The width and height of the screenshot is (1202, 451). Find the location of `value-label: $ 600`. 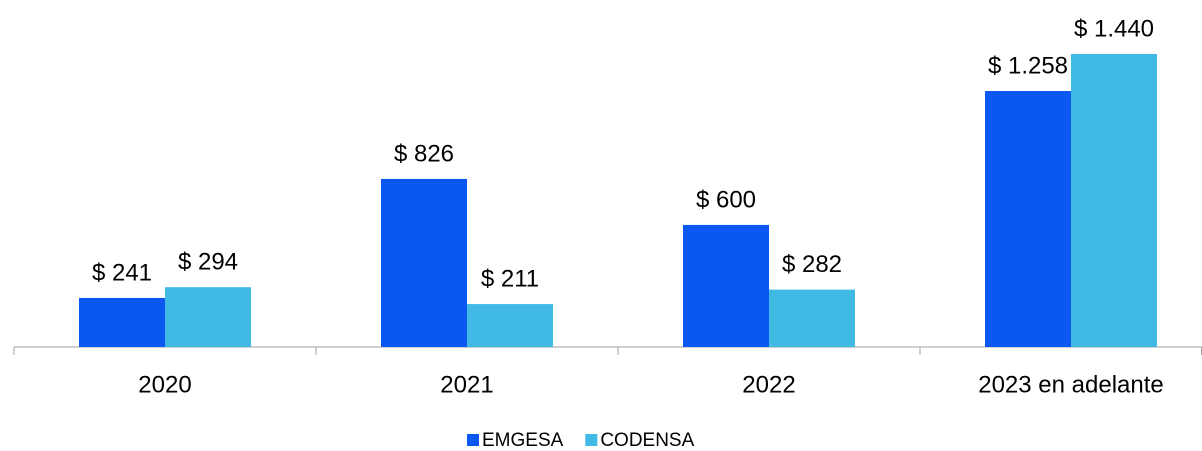

value-label: $ 600 is located at coordinates (726, 199).